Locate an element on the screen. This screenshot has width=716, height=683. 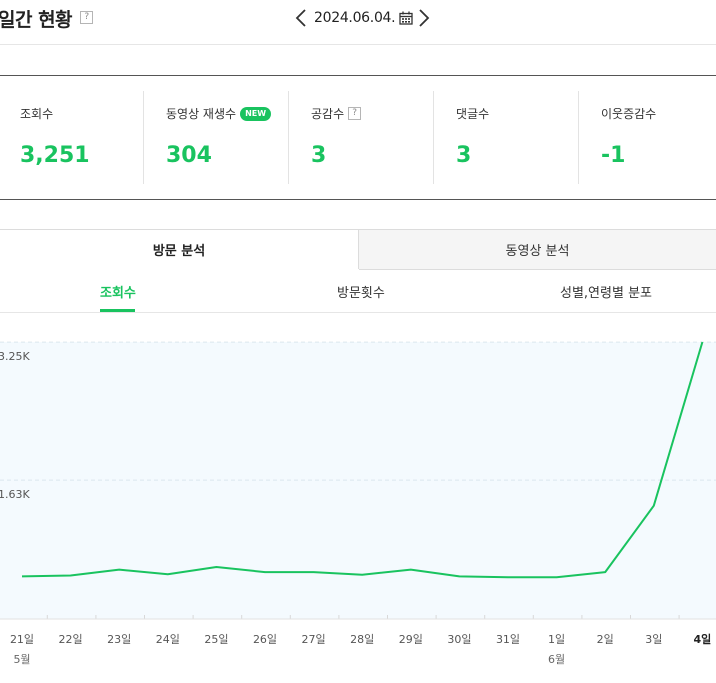
subtab-visits: 방문횟수 is located at coordinates (361, 293).